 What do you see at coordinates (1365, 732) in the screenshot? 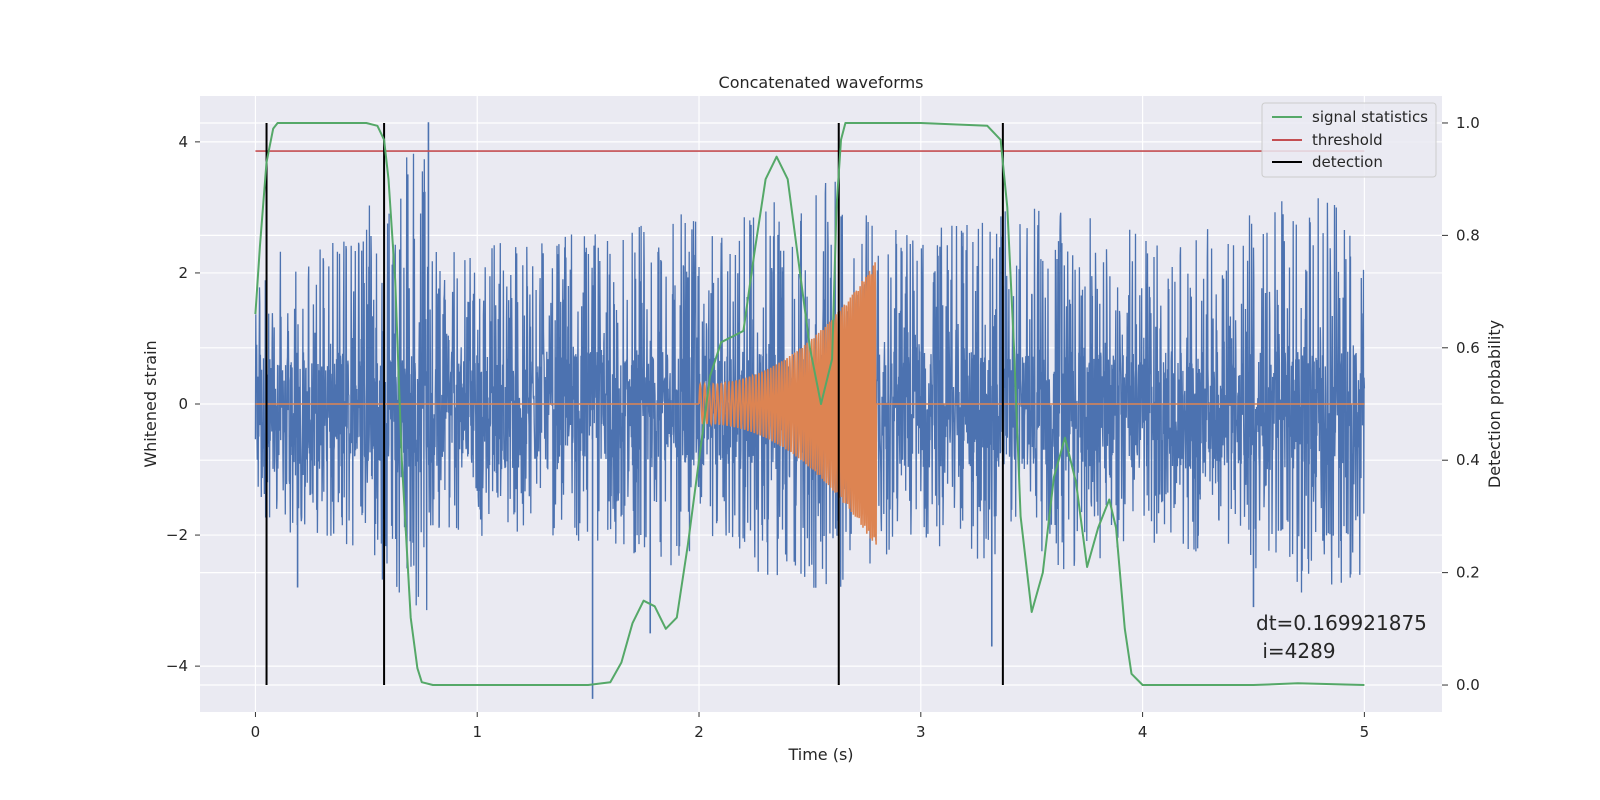
I see `x-tick-label-5: 5` at bounding box center [1365, 732].